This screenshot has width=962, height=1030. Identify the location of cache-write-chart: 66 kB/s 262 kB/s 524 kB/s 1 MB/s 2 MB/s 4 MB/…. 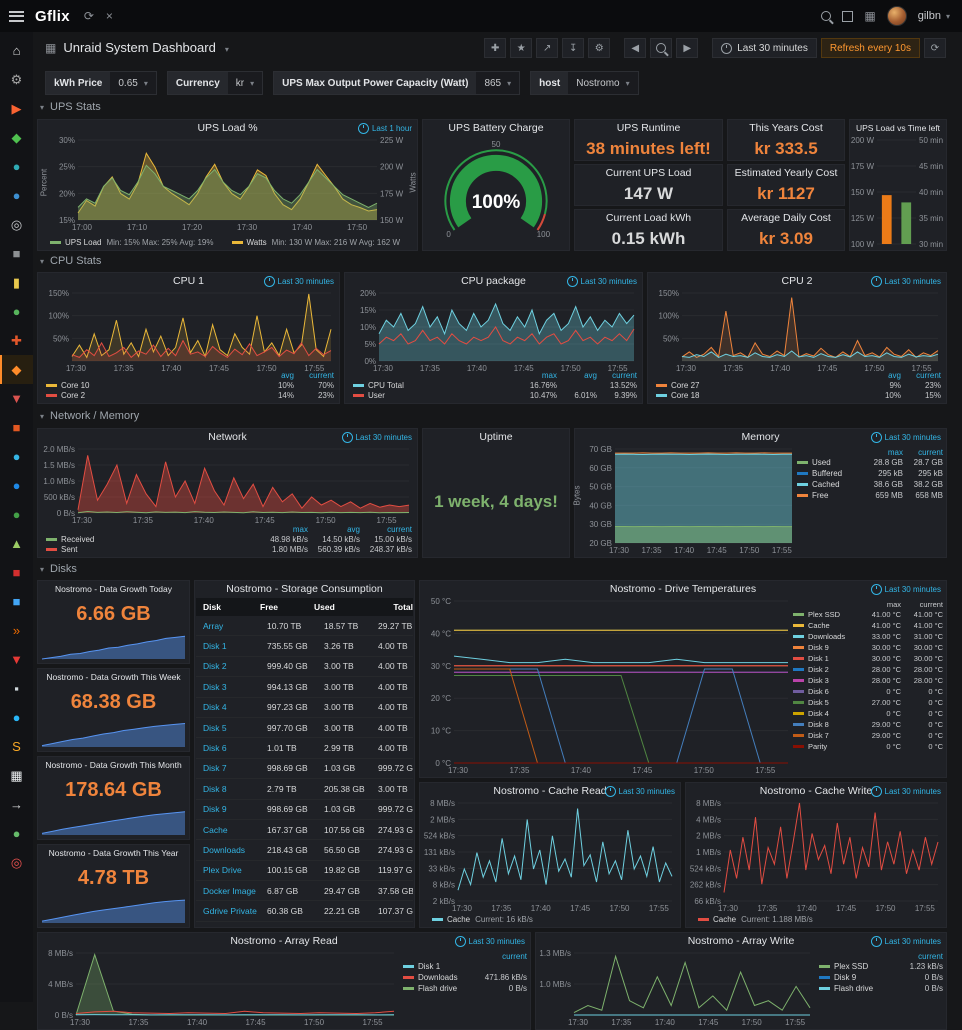
(816, 856).